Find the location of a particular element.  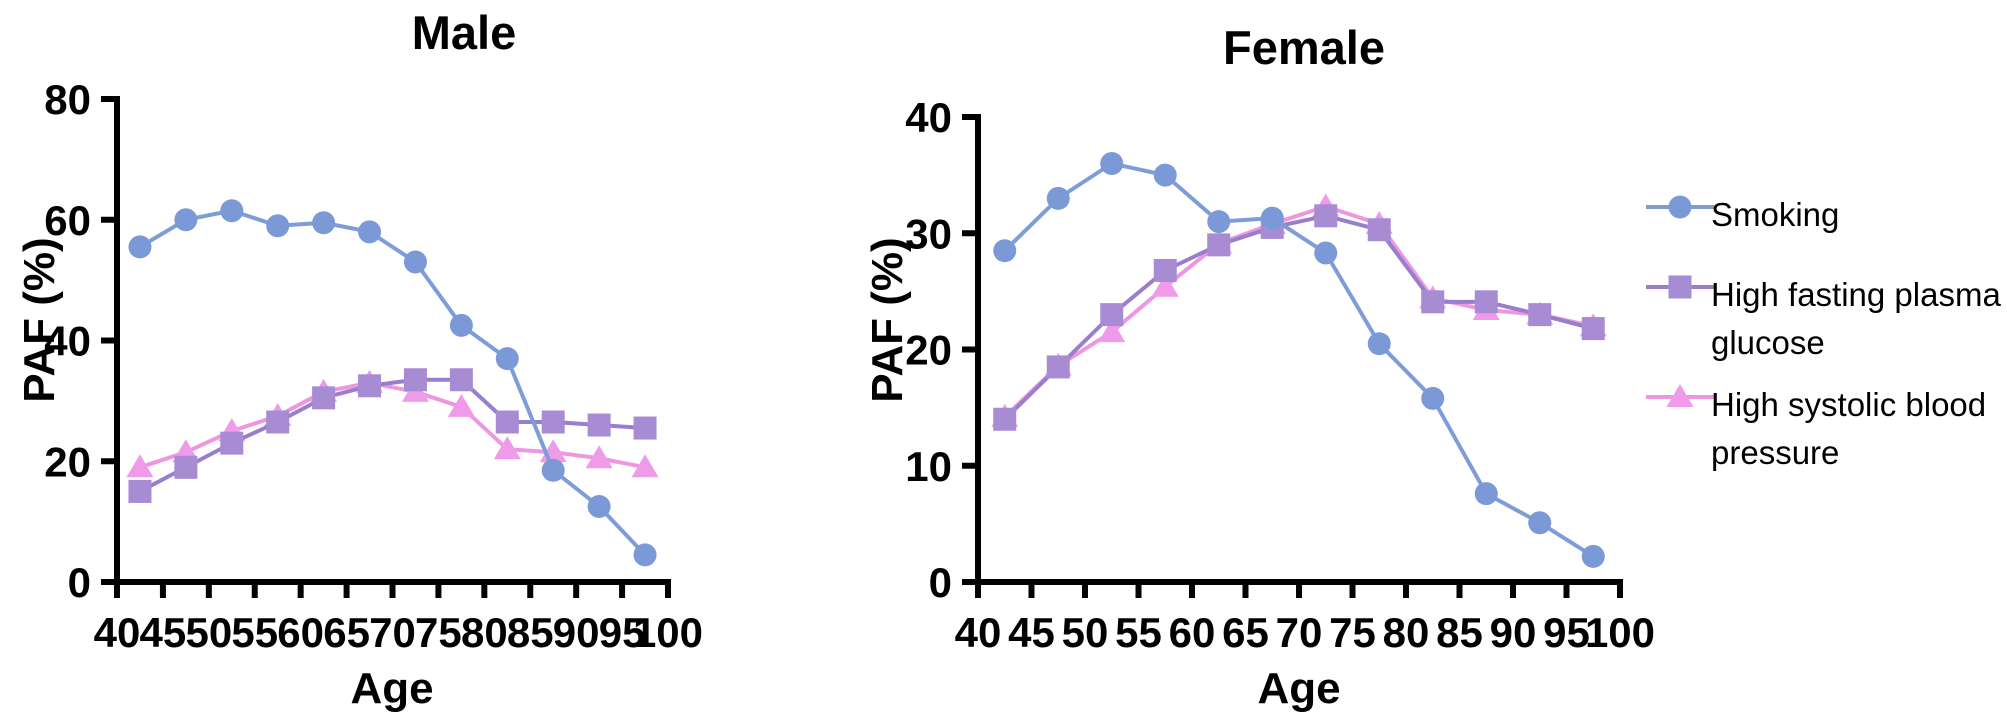

smoking-circle-swatch-icon is located at coordinates (1680, 207).